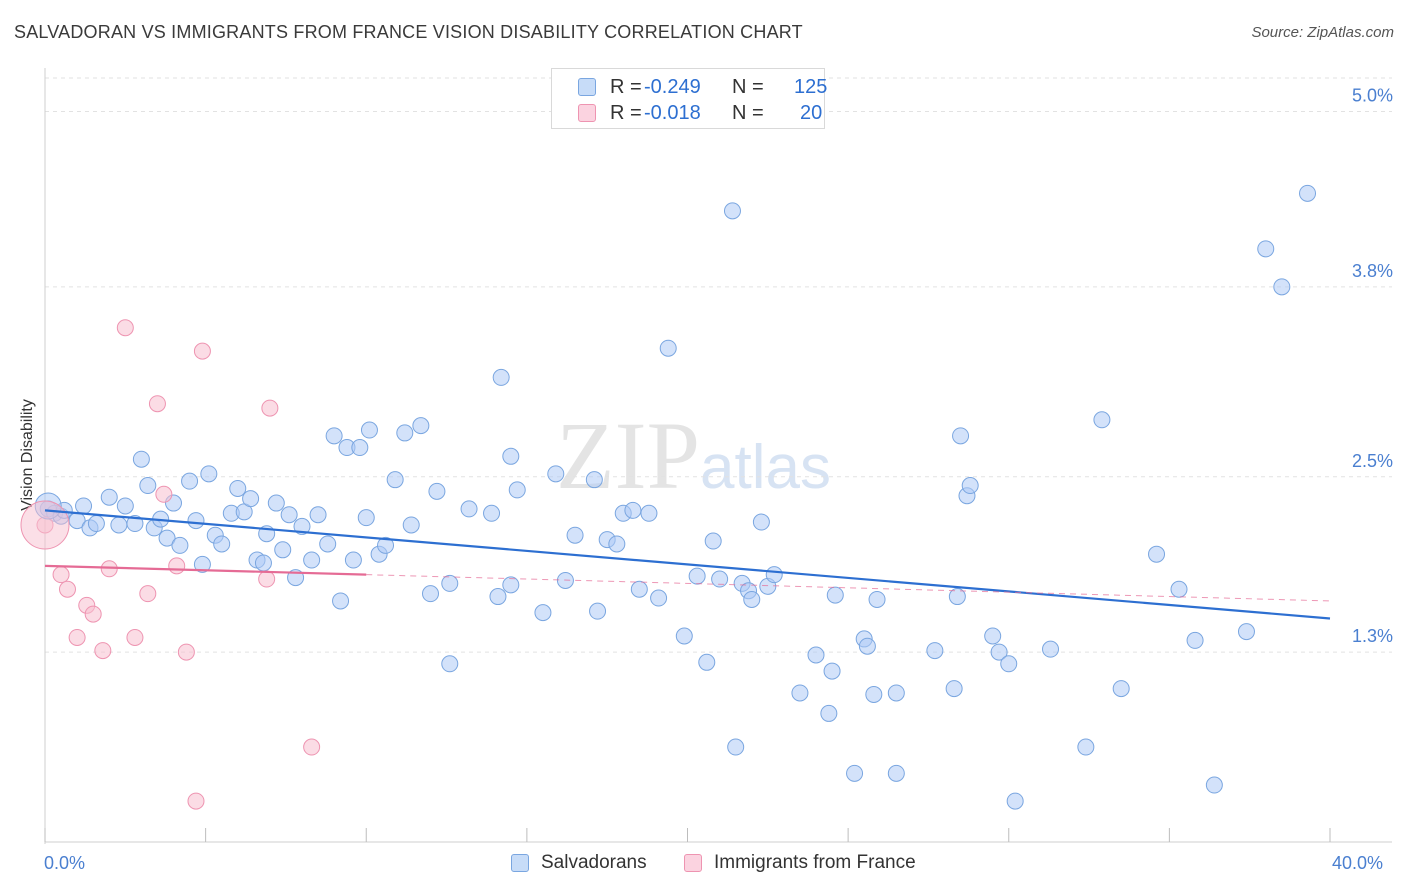 Image resolution: width=1406 pixels, height=892 pixels. I want to click on france-trend-extension, so click(848, 588).